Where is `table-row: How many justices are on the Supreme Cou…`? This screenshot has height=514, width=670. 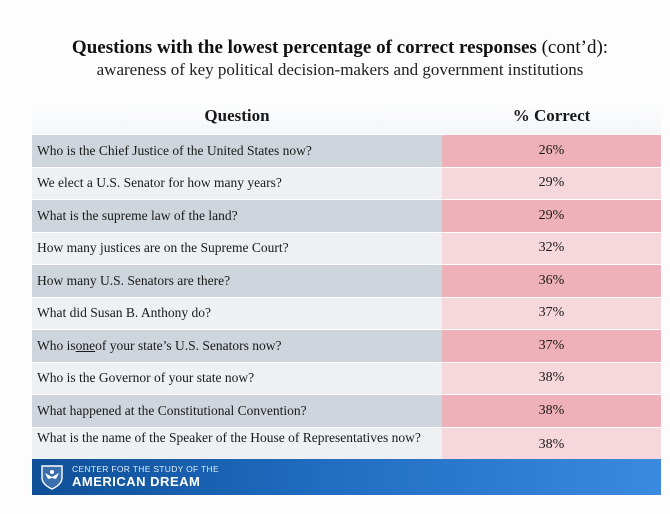
table-row: How many justices are on the Supreme Cou… is located at coordinates (346, 247).